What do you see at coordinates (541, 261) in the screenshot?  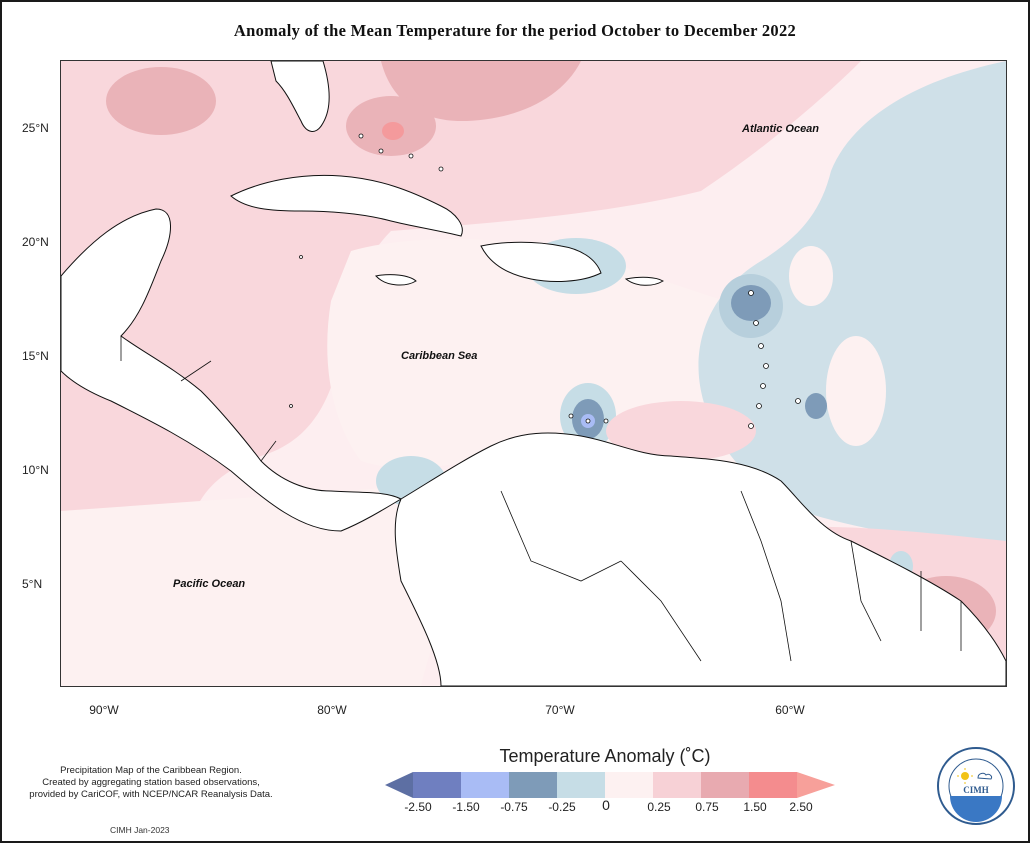 I see `land-hispaniola` at bounding box center [541, 261].